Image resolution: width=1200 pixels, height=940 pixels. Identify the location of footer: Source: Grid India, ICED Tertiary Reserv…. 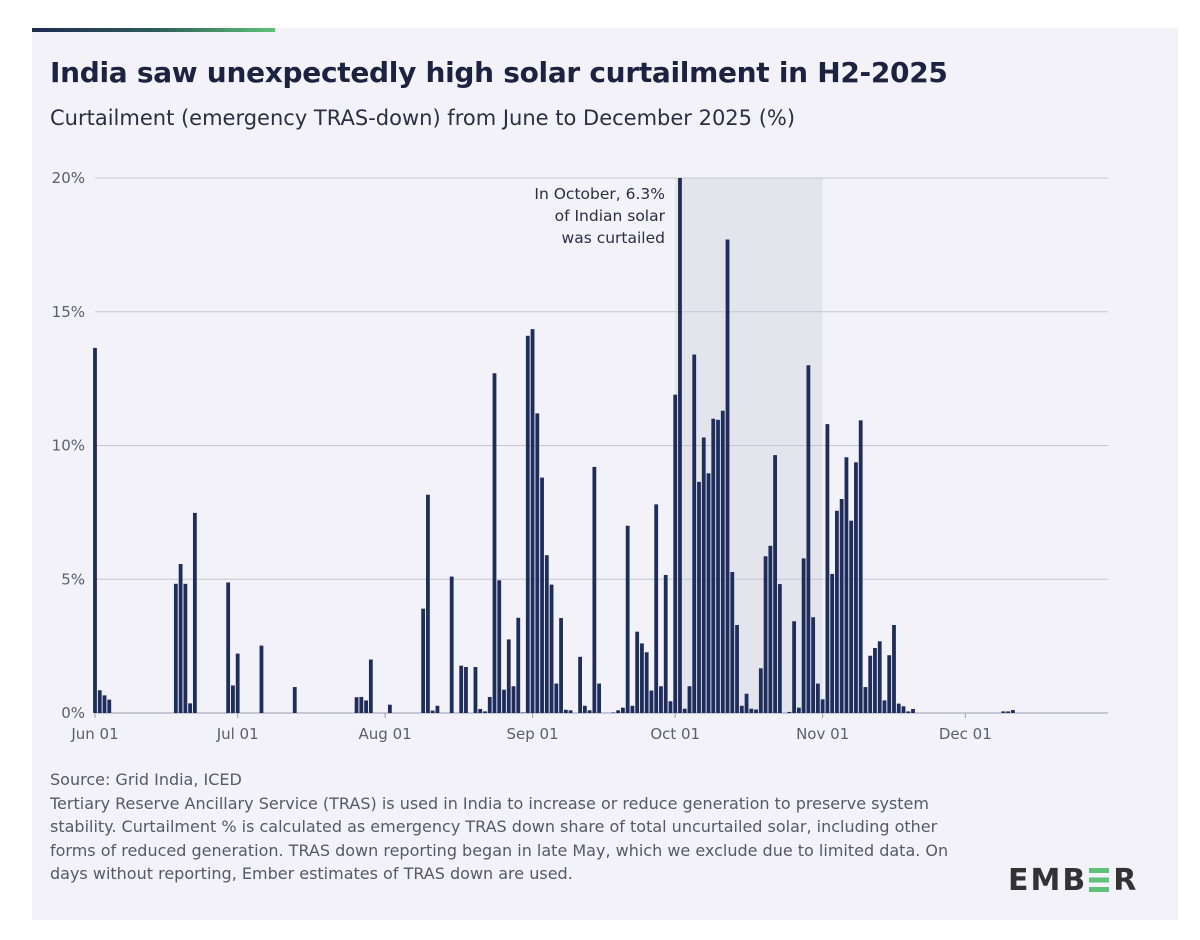
(510, 827).